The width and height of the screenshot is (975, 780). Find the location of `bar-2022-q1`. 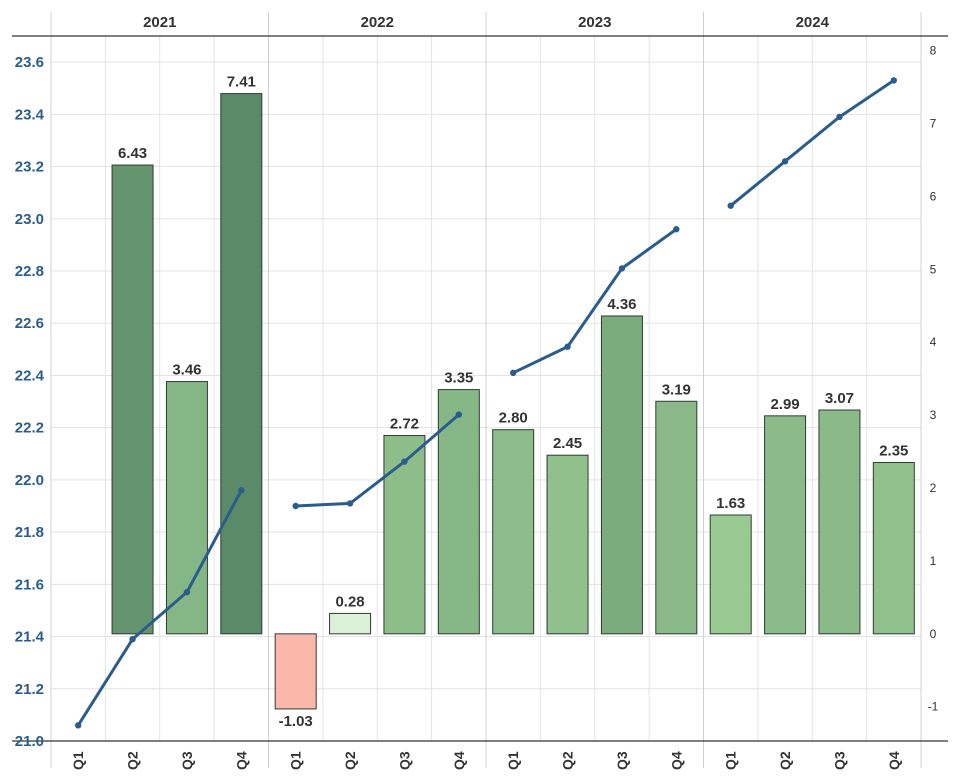

bar-2022-q1 is located at coordinates (295, 671).